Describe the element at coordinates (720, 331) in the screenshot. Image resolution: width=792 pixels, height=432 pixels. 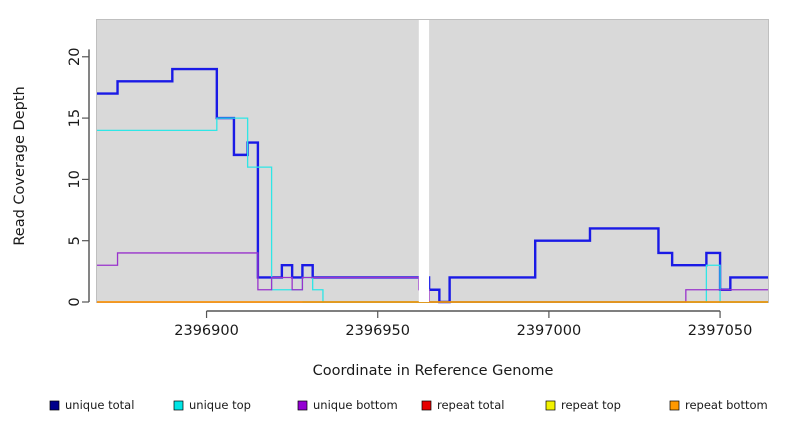
I see `x-tick-label: 2397050` at that location.